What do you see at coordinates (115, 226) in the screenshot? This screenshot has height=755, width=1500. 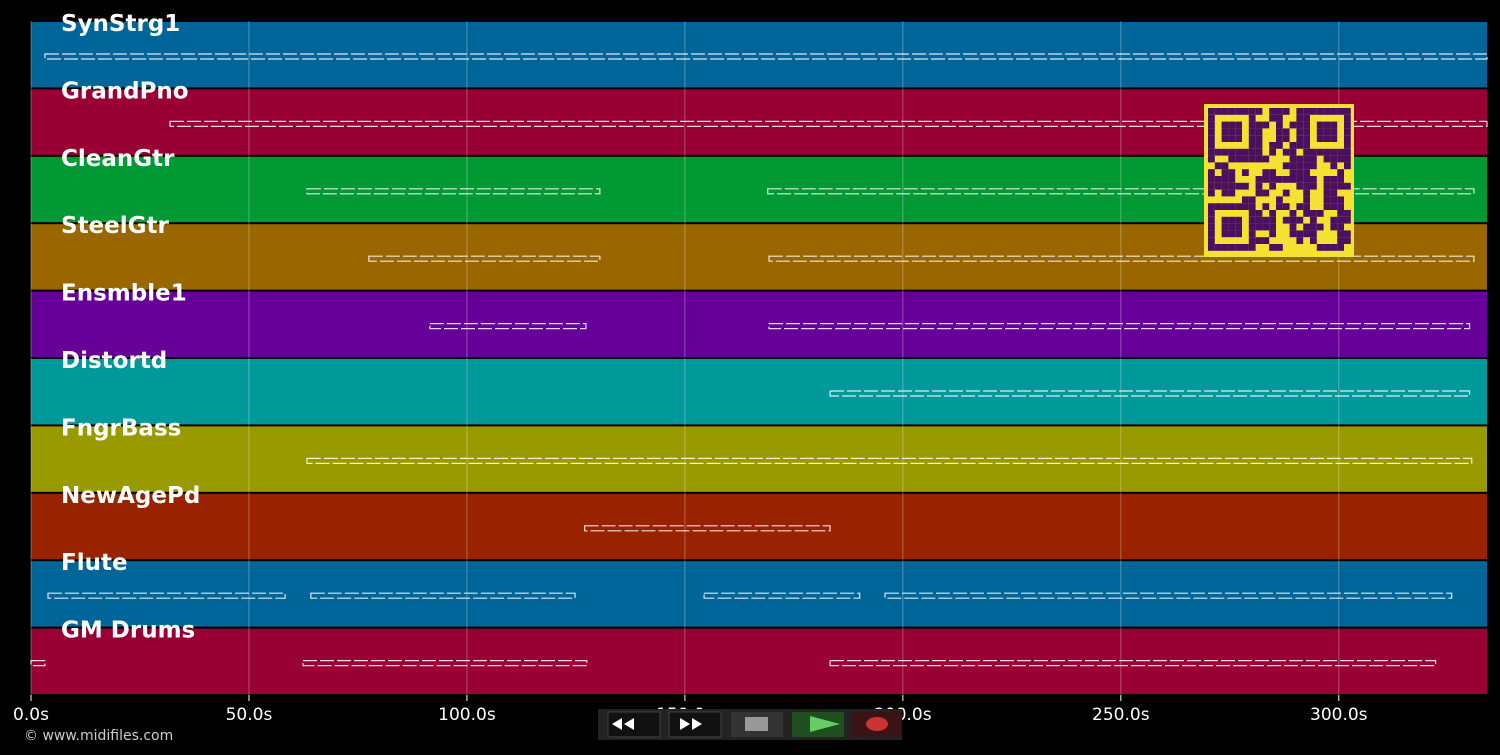 I see `track-name: SteelGtr` at bounding box center [115, 226].